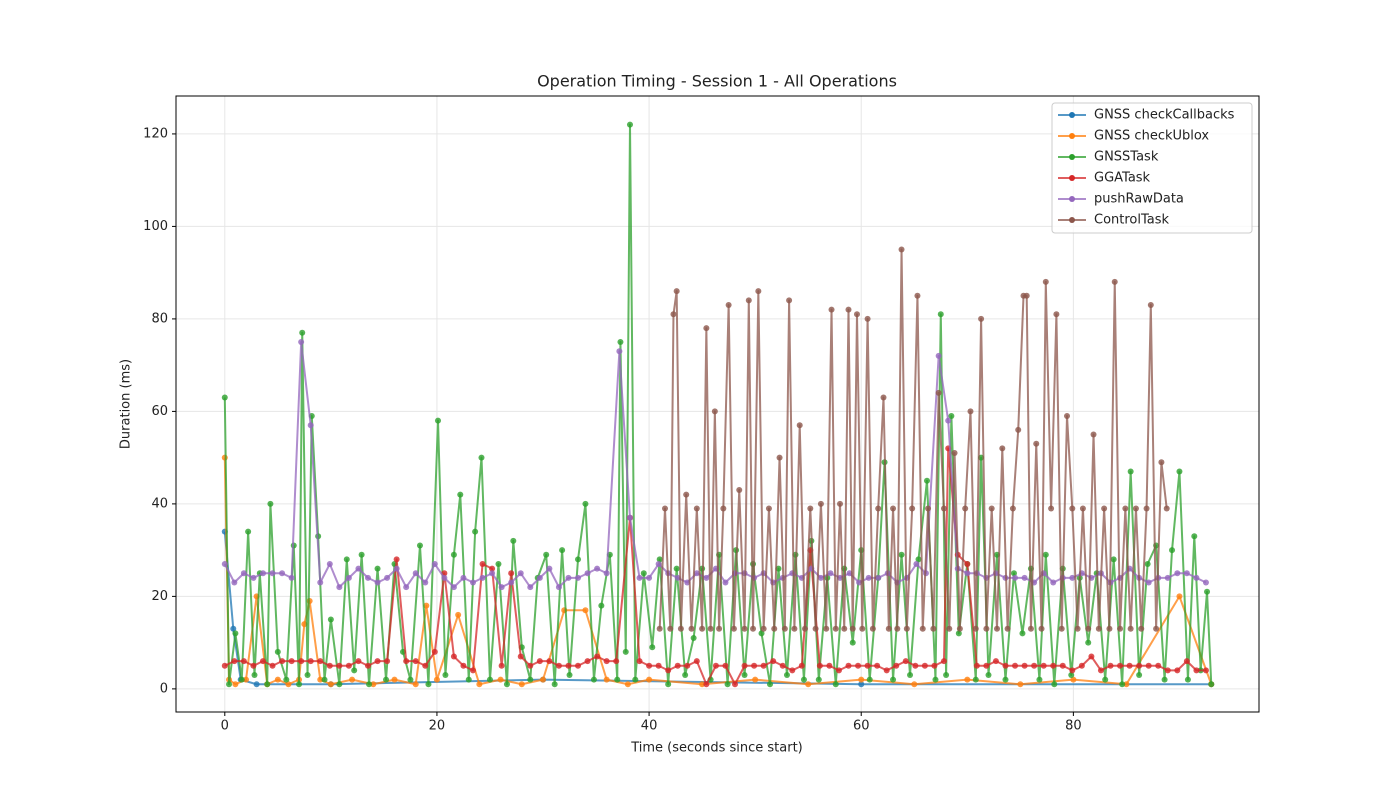  I want to click on y-tick-label: 100, so click(155, 226).